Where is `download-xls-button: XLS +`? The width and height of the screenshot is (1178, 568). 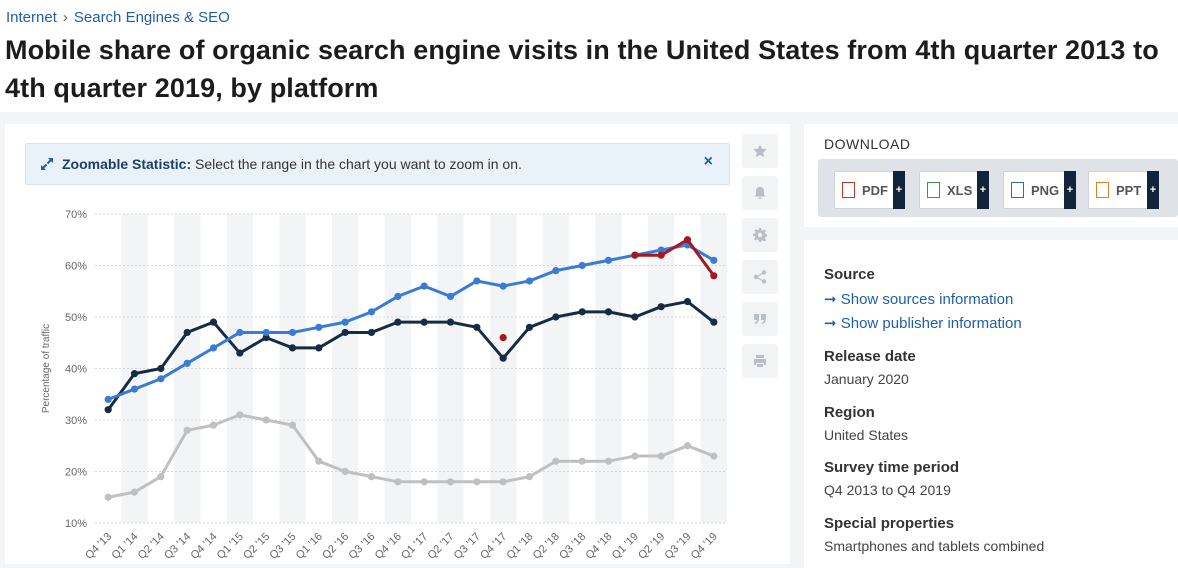
download-xls-button: XLS + is located at coordinates (954, 190).